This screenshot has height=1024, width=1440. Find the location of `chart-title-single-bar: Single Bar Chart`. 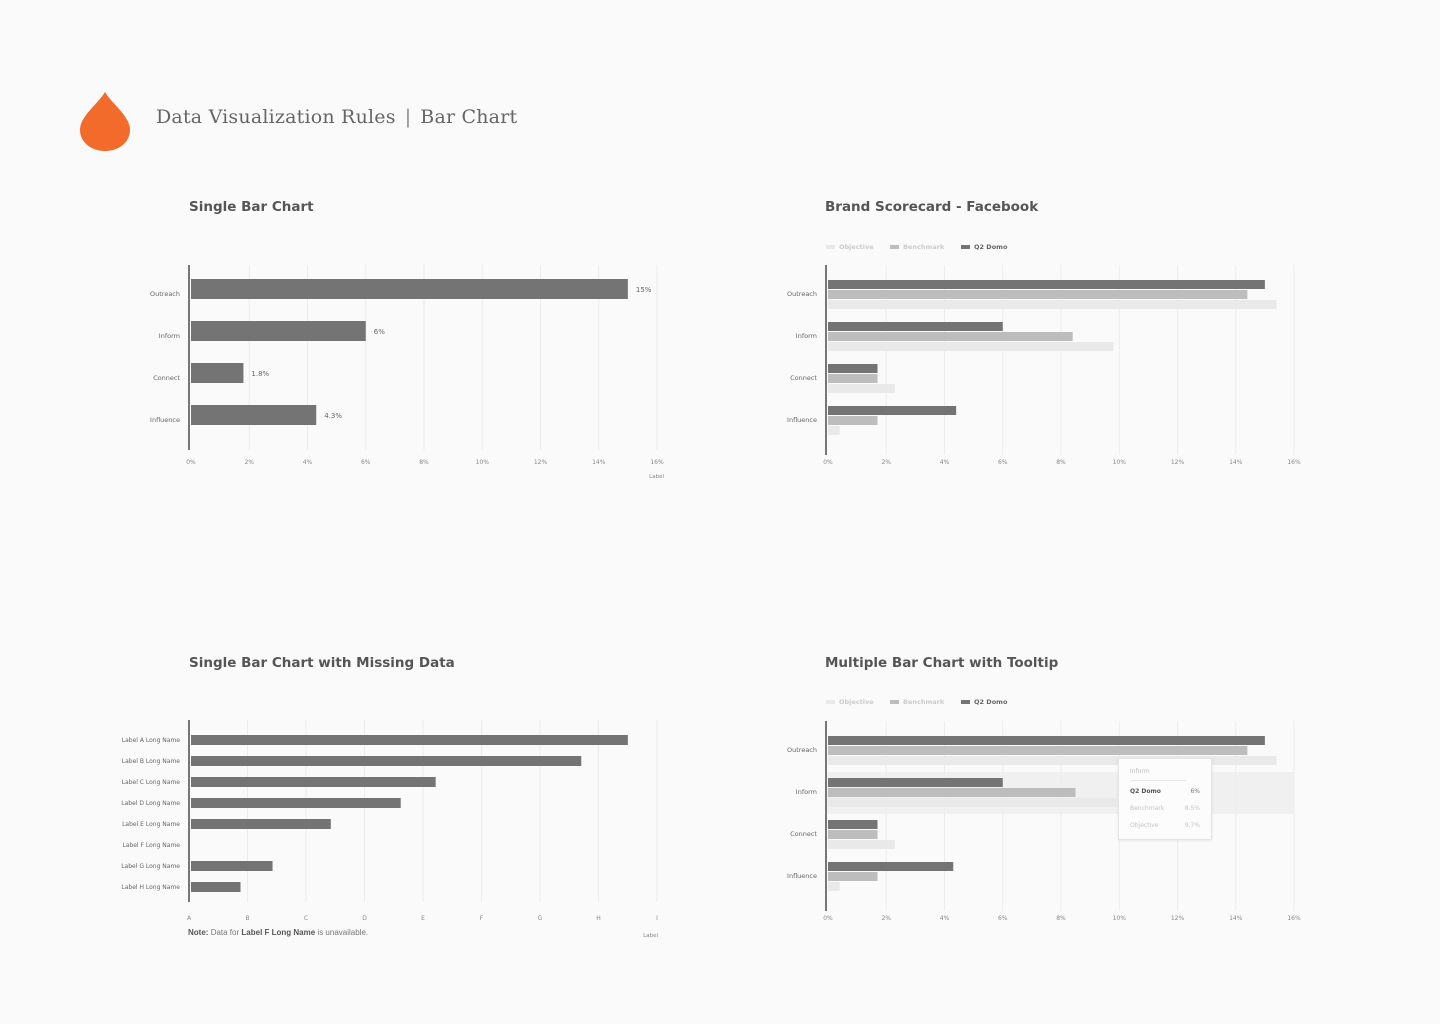

chart-title-single-bar: Single Bar Chart is located at coordinates (251, 207).